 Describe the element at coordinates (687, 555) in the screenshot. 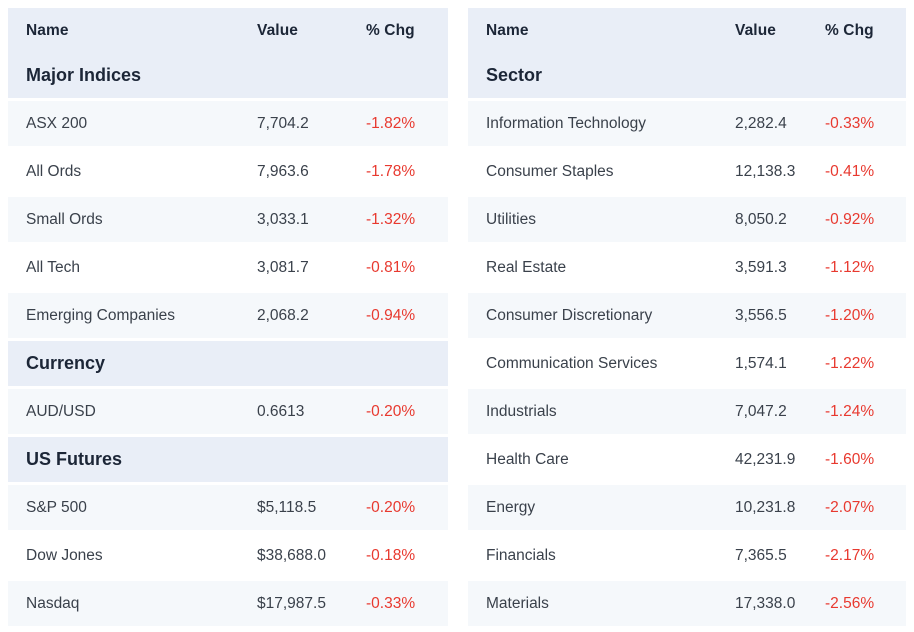

I see `table-row: Financials 7,365.5 -2.17%` at that location.